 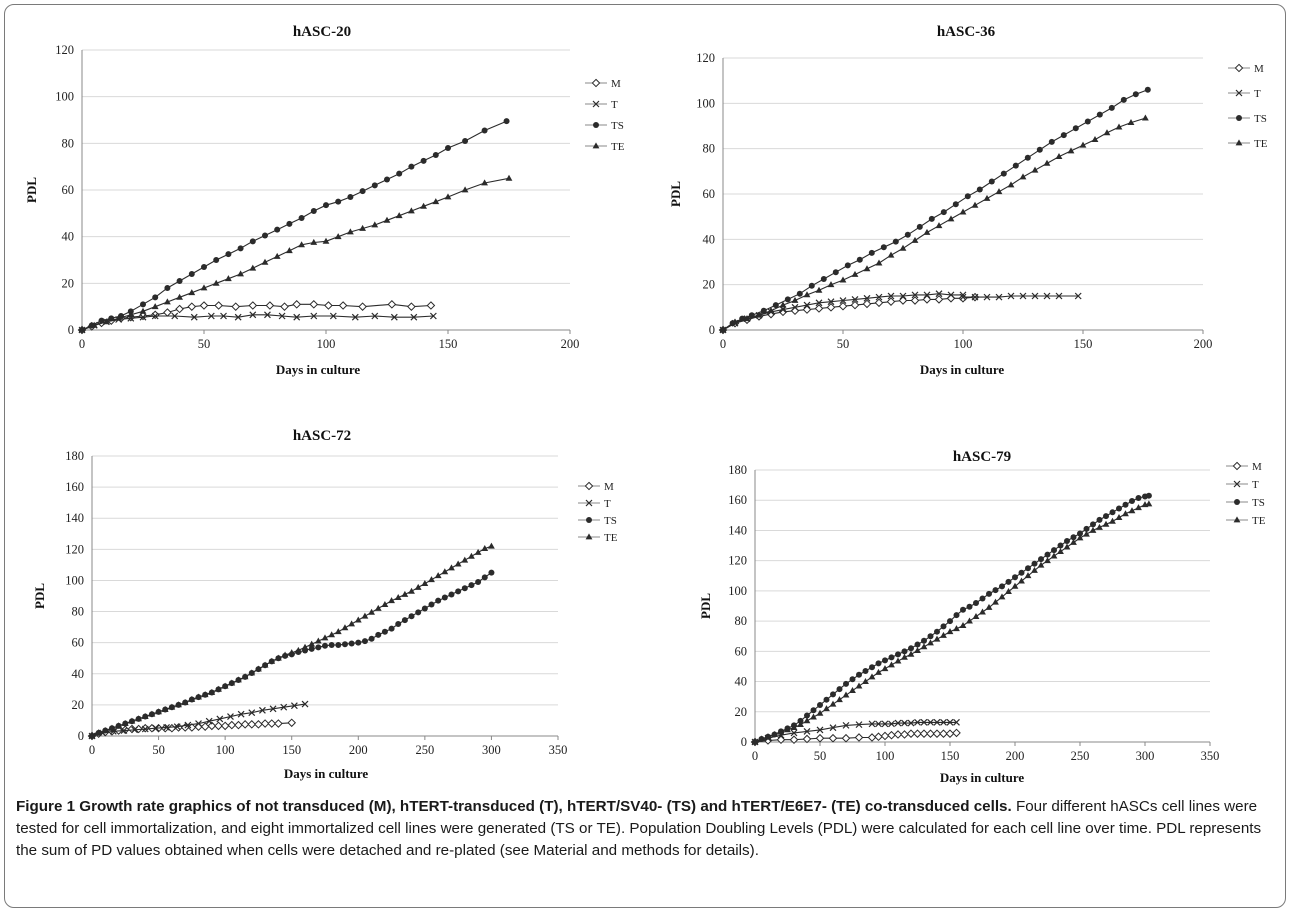 What do you see at coordinates (617, 126) in the screenshot?
I see `legend-label: TS` at bounding box center [617, 126].